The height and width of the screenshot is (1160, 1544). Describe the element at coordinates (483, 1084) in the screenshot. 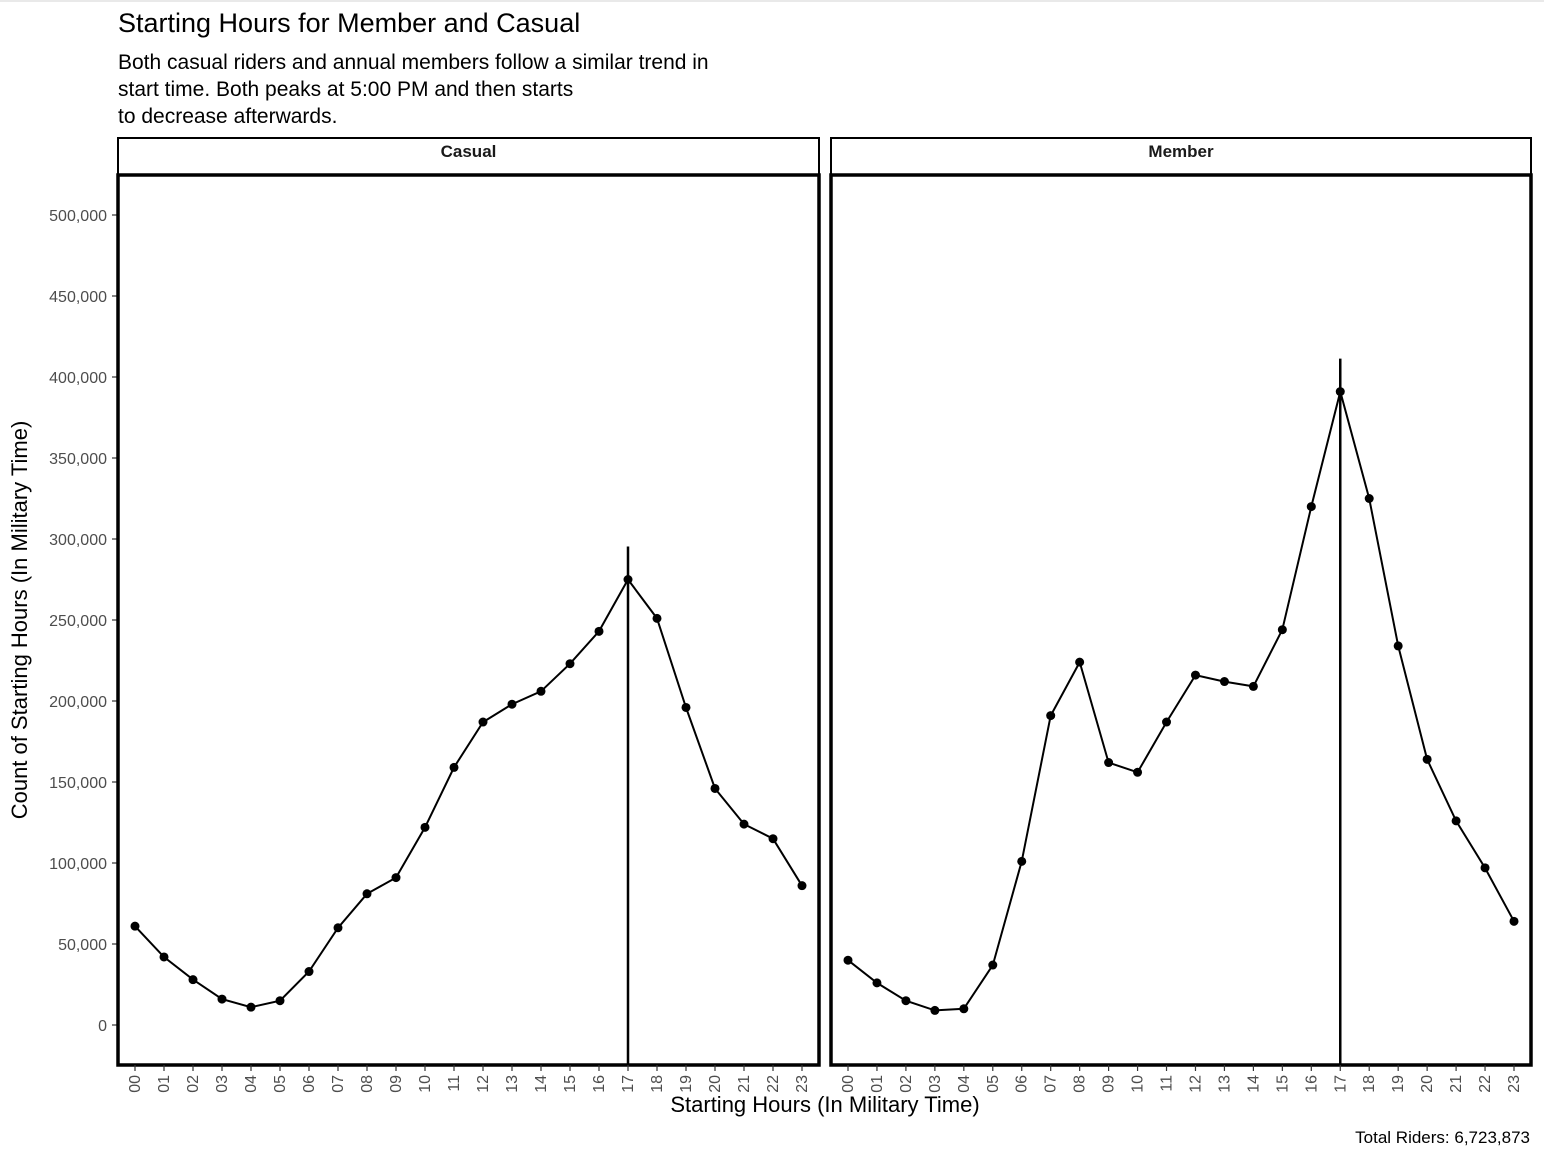

I see `x-tick-label: 12` at that location.